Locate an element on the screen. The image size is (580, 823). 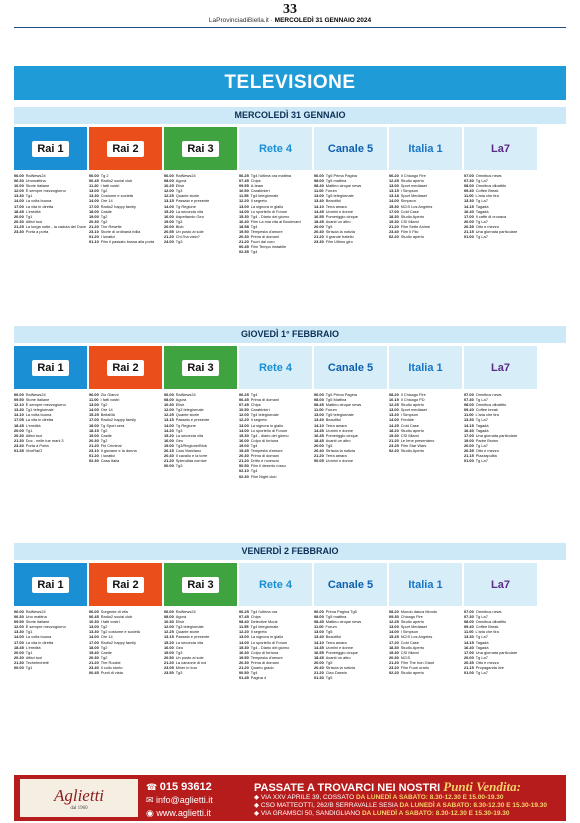
program-entry: 21.20 The Rookie is located at coordinates (125, 662).